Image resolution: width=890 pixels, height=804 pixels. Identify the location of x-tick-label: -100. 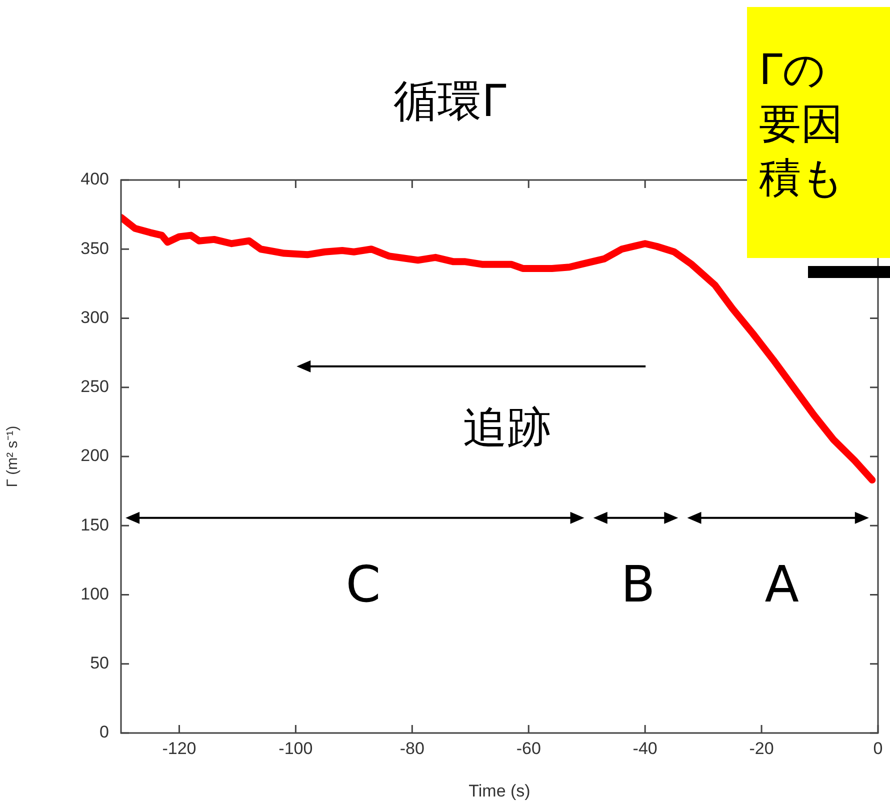
(295, 748).